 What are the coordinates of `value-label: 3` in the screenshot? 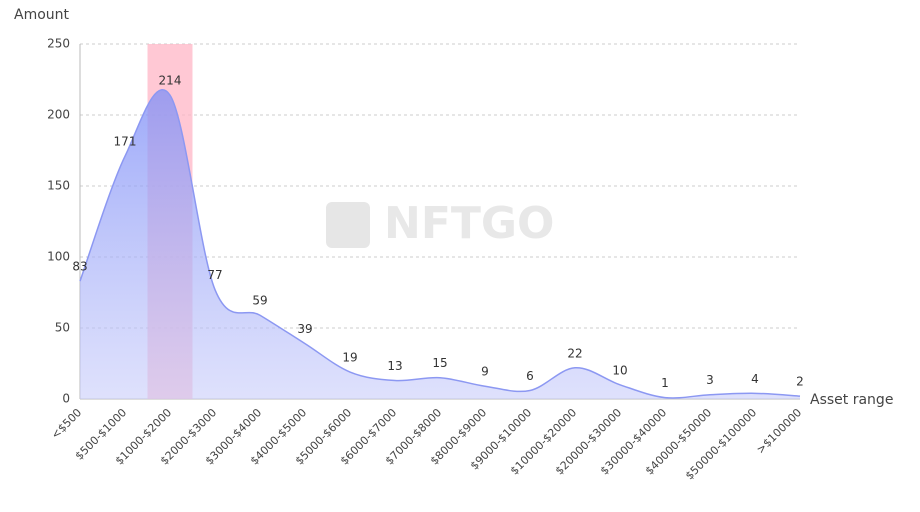 It's located at (710, 380).